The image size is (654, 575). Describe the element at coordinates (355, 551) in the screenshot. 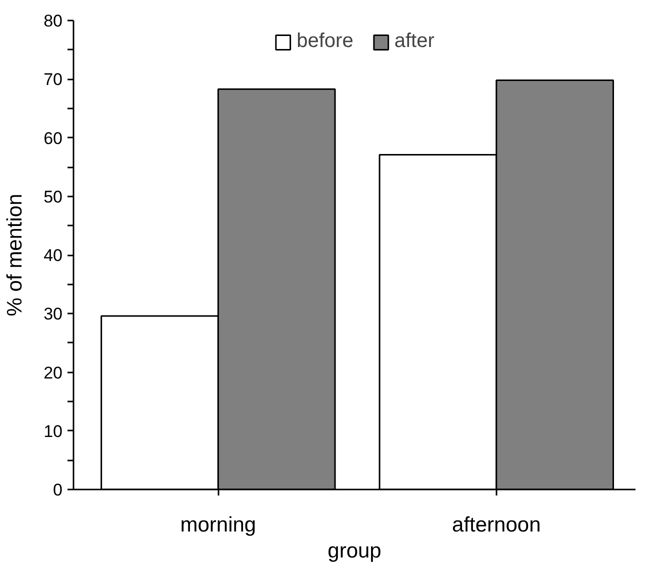

I see `x-axis-title: group` at that location.